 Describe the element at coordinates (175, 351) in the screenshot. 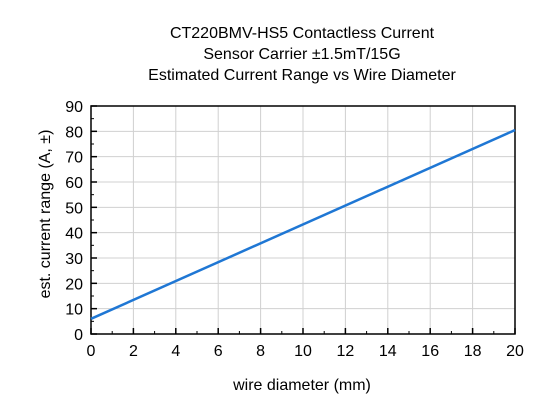

I see `x-tick-label: 4` at that location.